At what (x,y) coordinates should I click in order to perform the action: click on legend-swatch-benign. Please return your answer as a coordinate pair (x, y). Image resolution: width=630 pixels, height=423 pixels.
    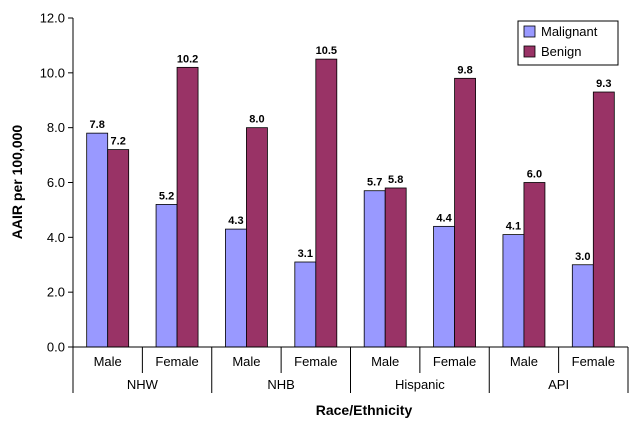
    Looking at the image, I should click on (529, 51).